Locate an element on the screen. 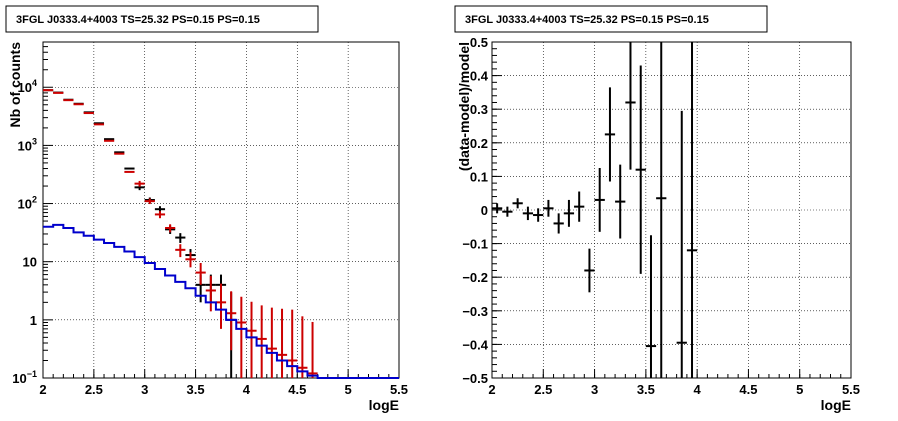  left-y-tick-label: 10³ is located at coordinates (27, 144).